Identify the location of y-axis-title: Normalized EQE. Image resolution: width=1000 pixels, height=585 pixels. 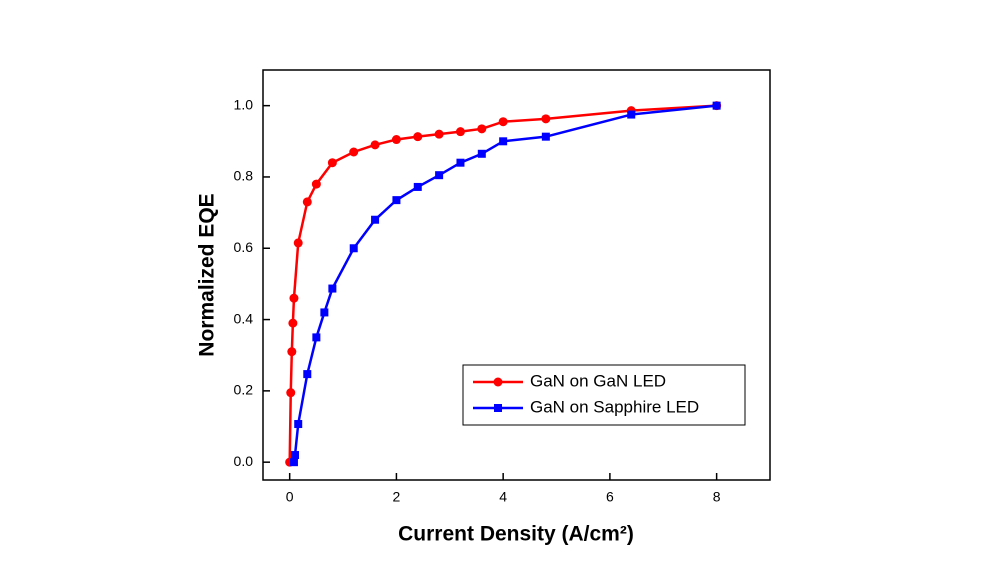
(207, 274).